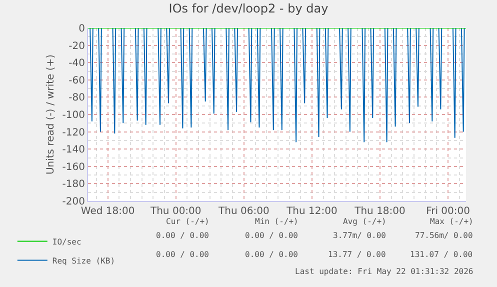 The height and width of the screenshot is (287, 497). What do you see at coordinates (84, 261) in the screenshot?
I see `legend-label: Req Size (KB)` at bounding box center [84, 261].